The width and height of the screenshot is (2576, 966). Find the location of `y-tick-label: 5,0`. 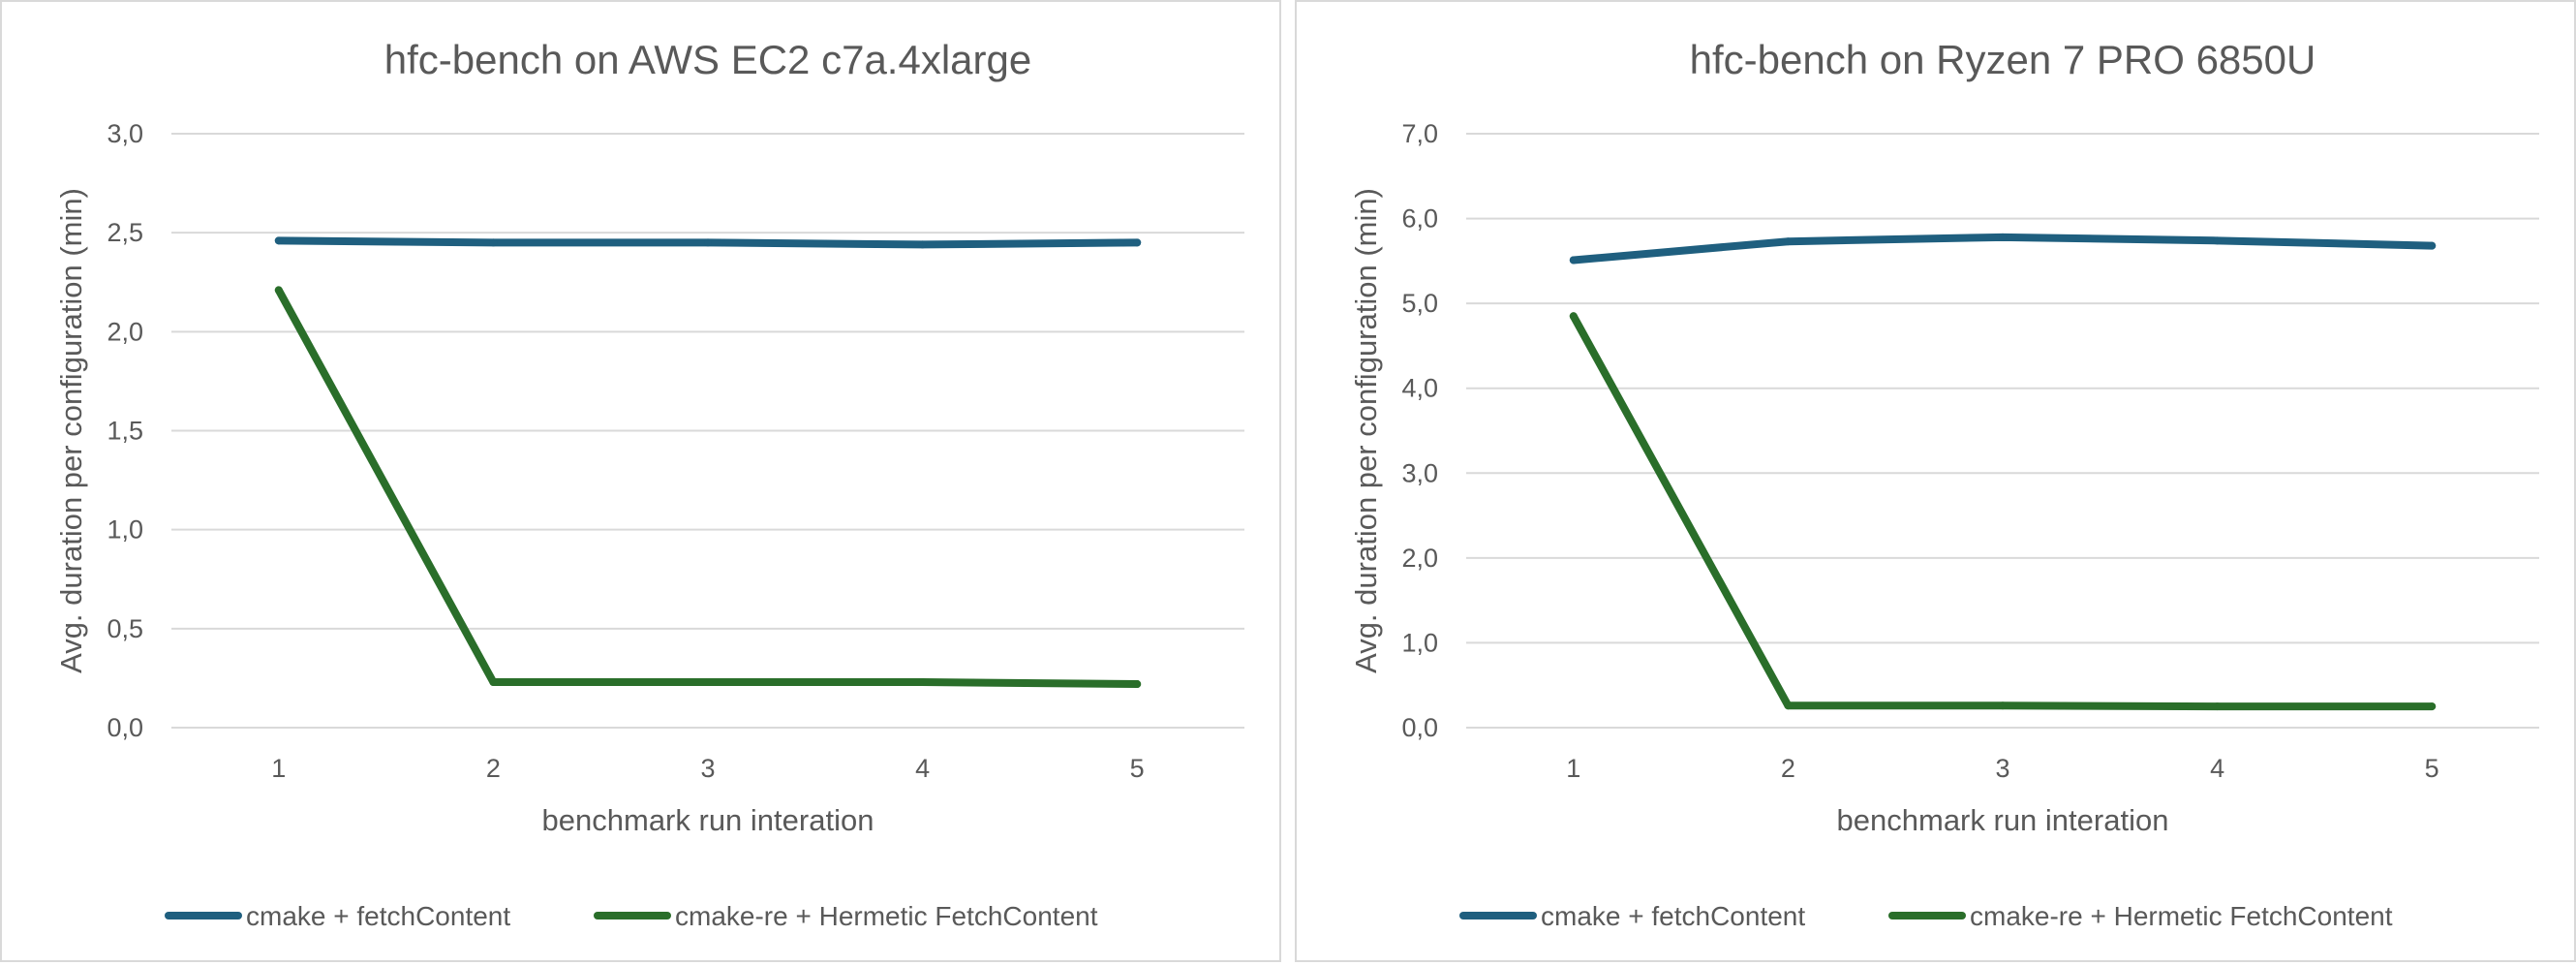

y-tick-label: 5,0 is located at coordinates (1419, 304).